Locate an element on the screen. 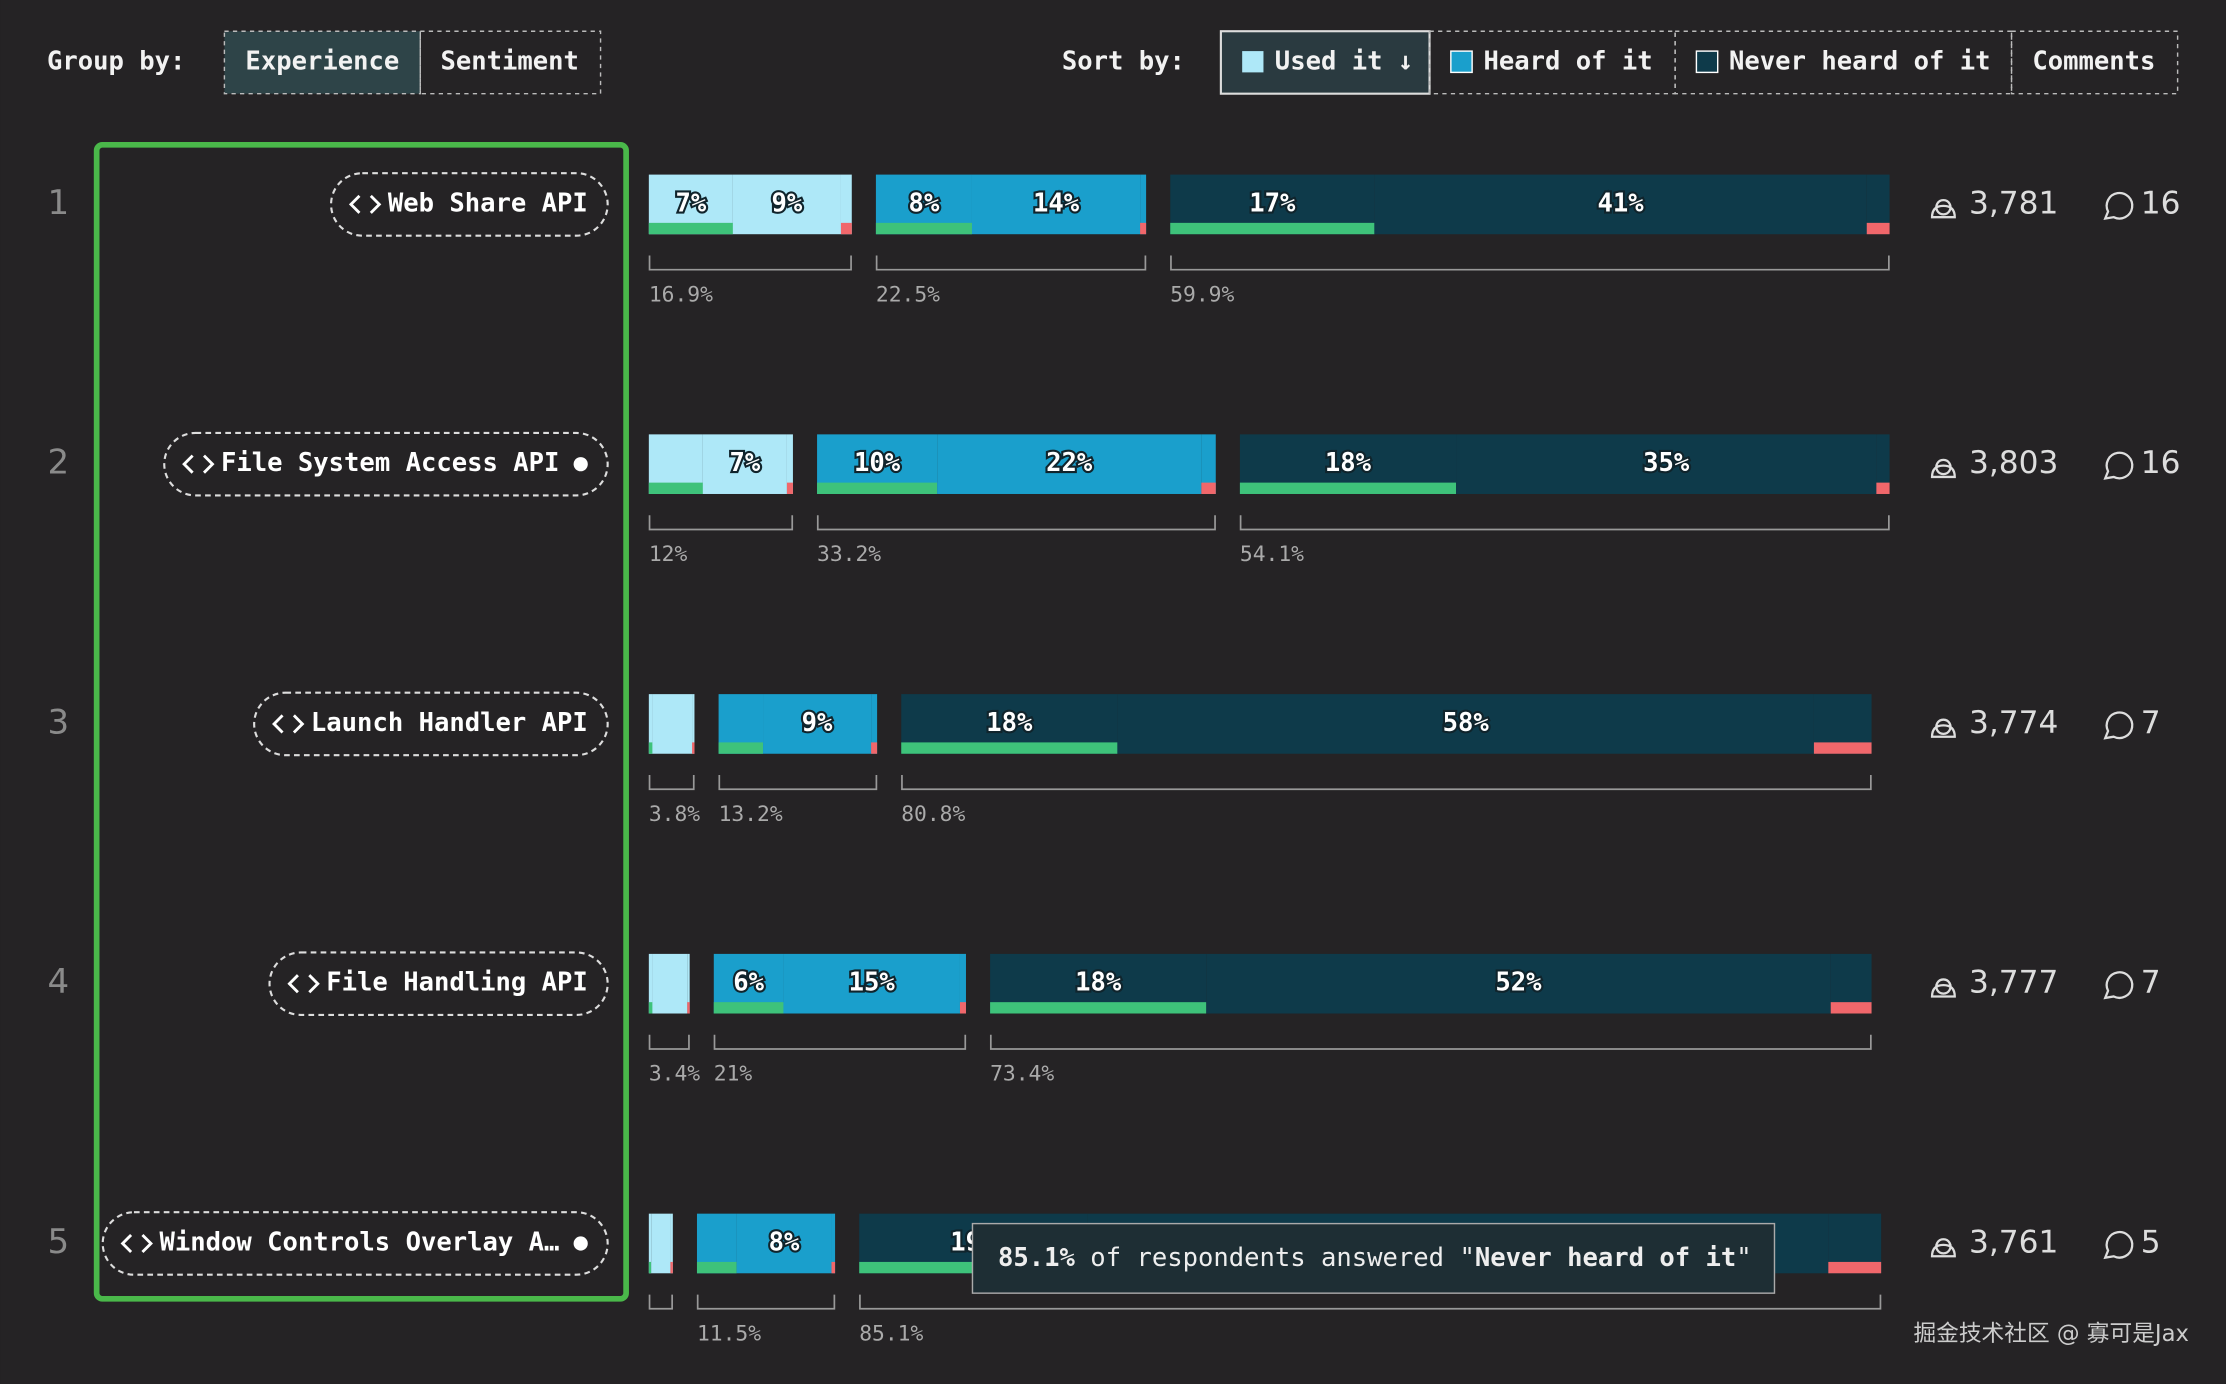 The width and height of the screenshot is (2226, 1384). group-by-label: Group by: is located at coordinates (116, 61).